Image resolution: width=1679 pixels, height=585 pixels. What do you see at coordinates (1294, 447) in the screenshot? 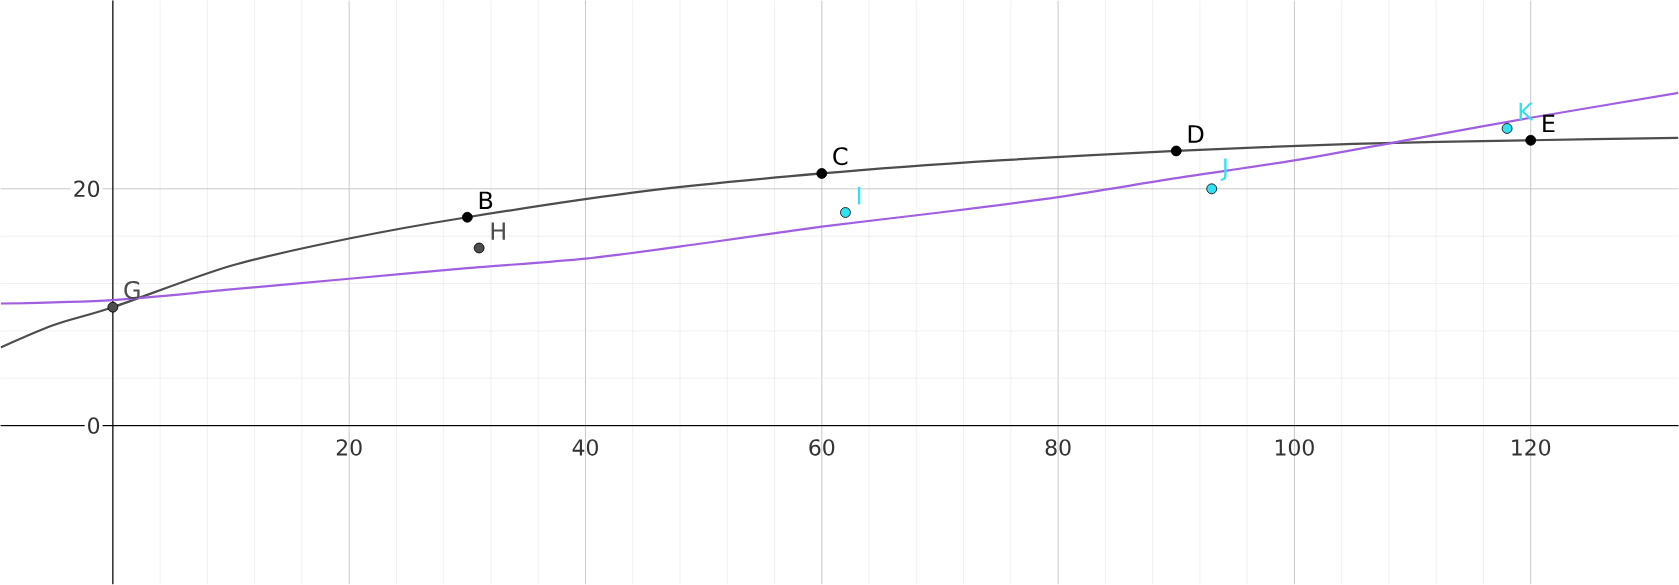
I see `x-tick-label: 100` at bounding box center [1294, 447].